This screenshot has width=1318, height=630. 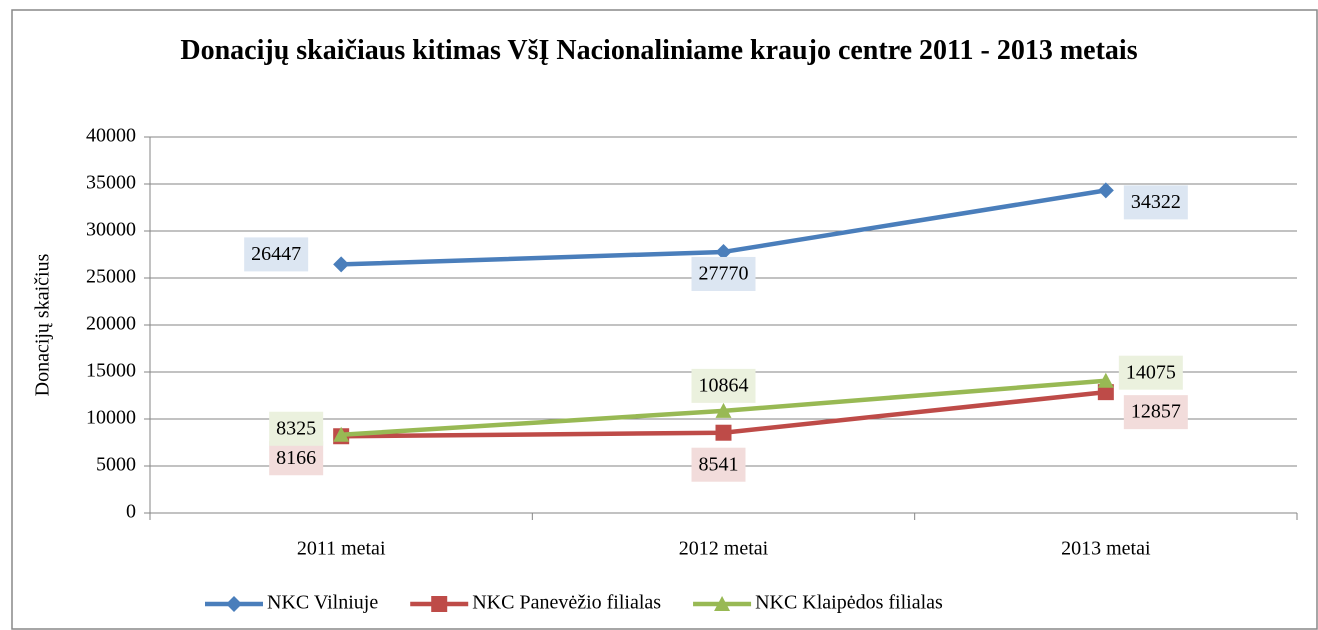 What do you see at coordinates (1106, 549) in the screenshot?
I see `x-tick-label: 2013 metai` at bounding box center [1106, 549].